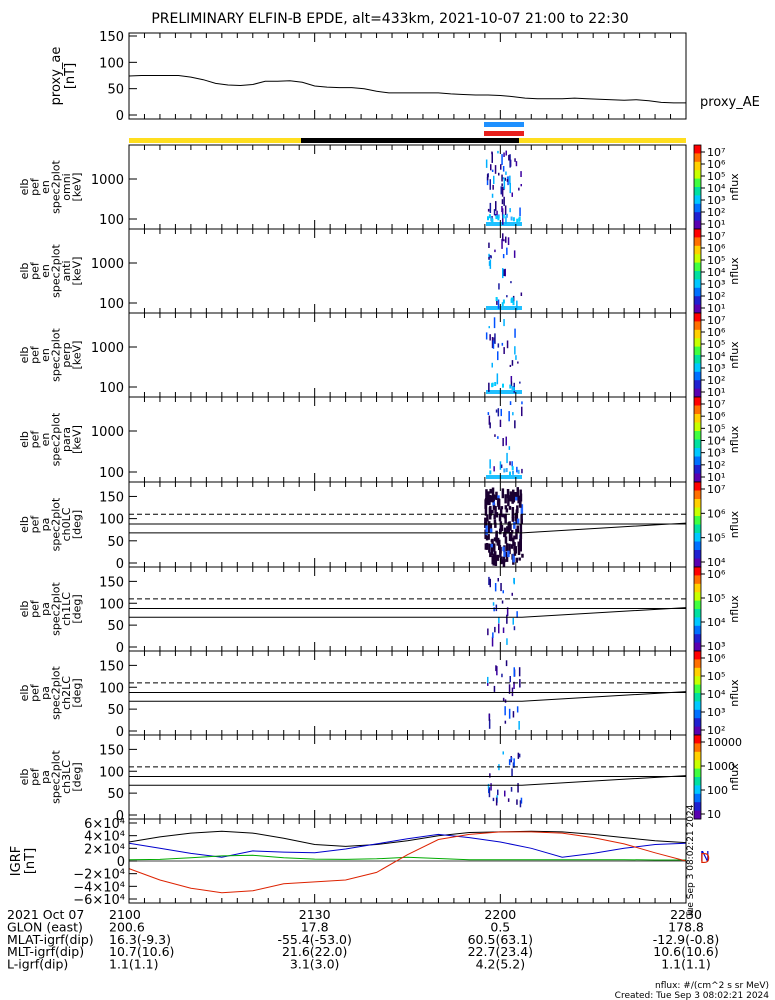 This screenshot has width=775, height=1000. Describe the element at coordinates (407, 187) in the screenshot. I see `panel-frame` at that location.